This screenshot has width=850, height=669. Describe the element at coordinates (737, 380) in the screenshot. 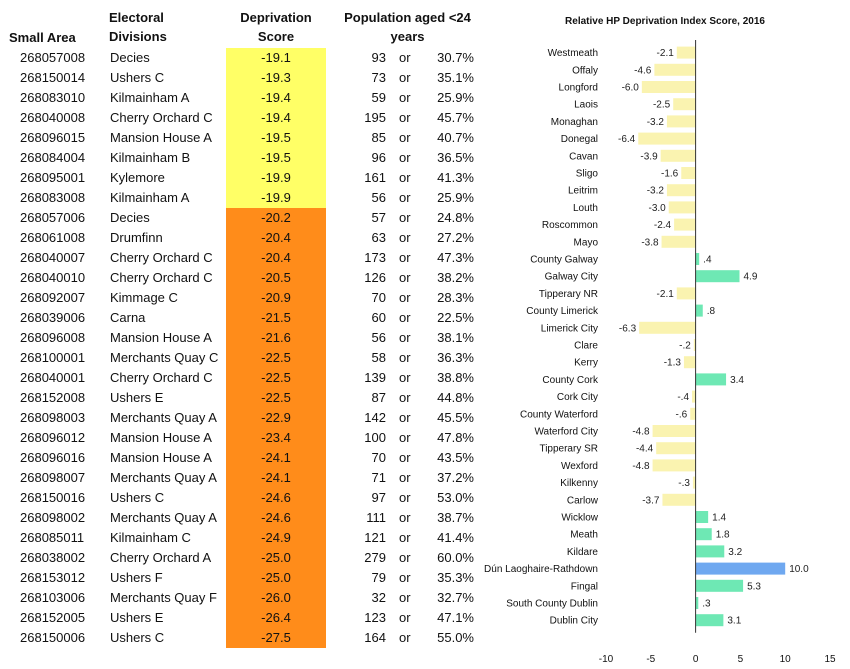

I see `value-label: 3.4` at that location.